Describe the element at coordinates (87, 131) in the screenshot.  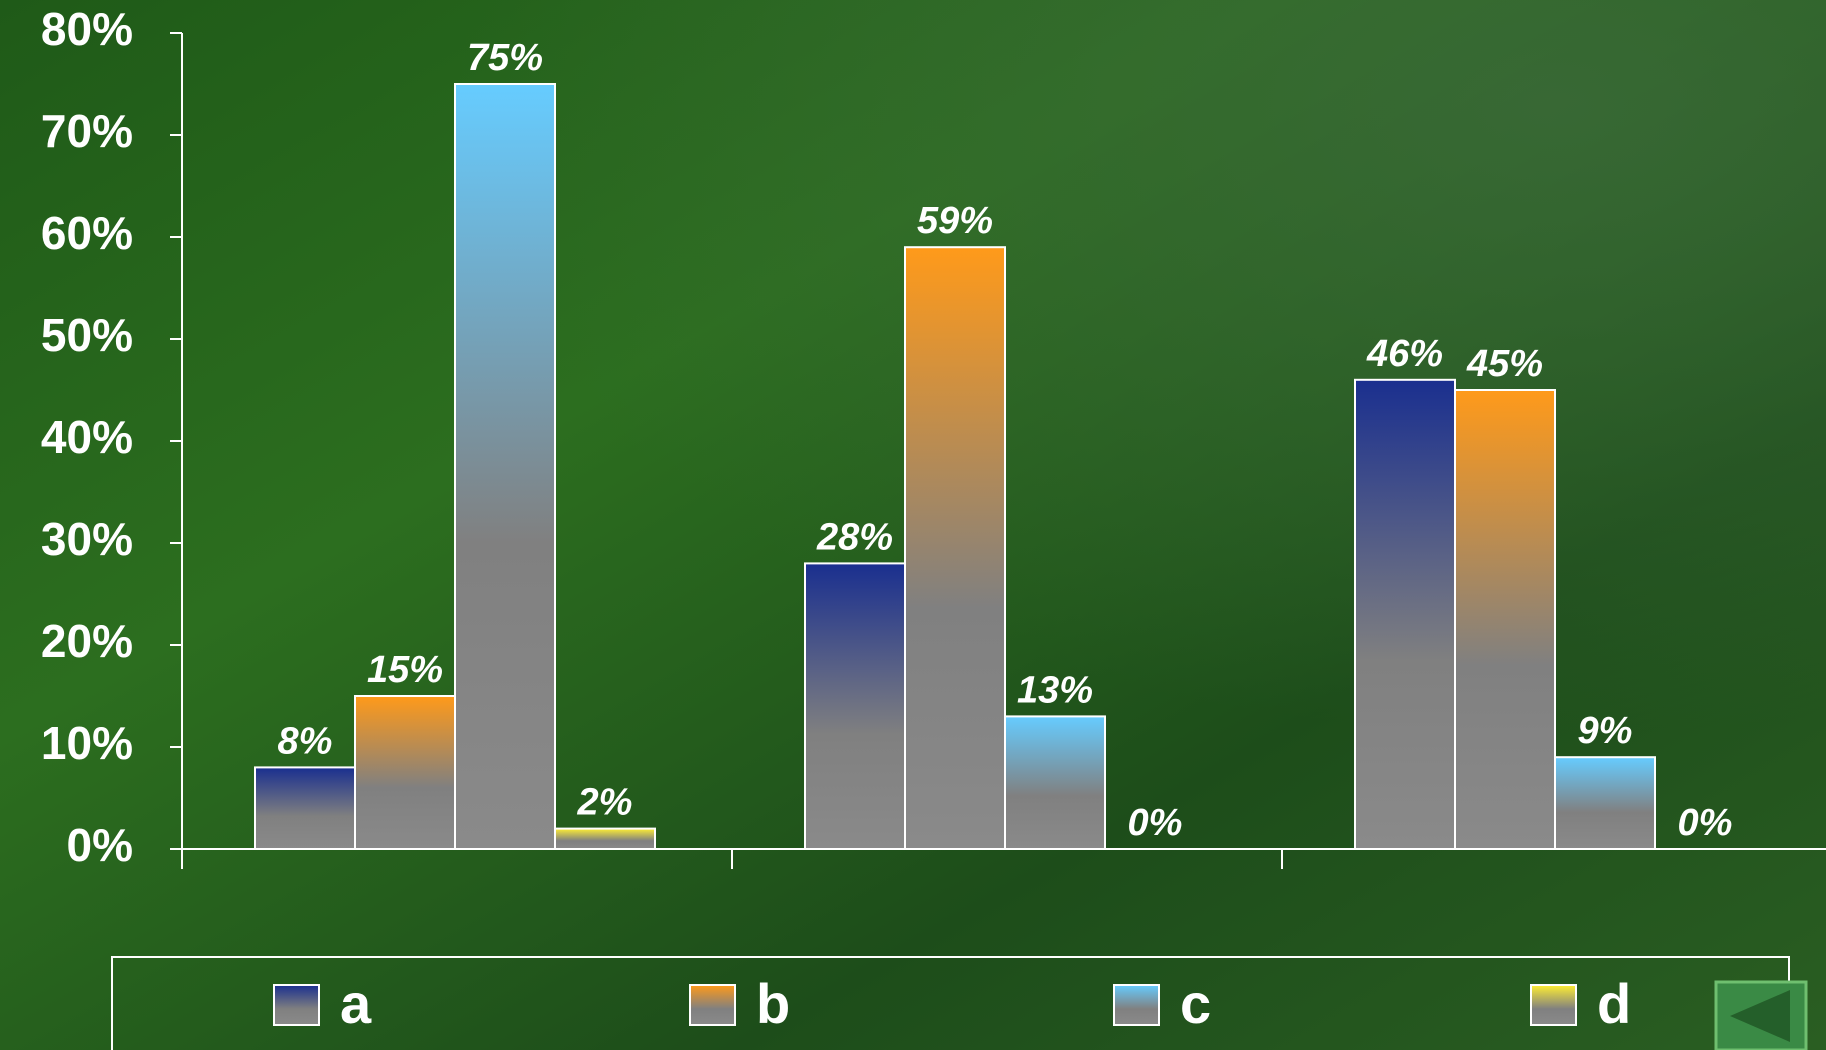
I see `y-tick-label: 70%` at that location.